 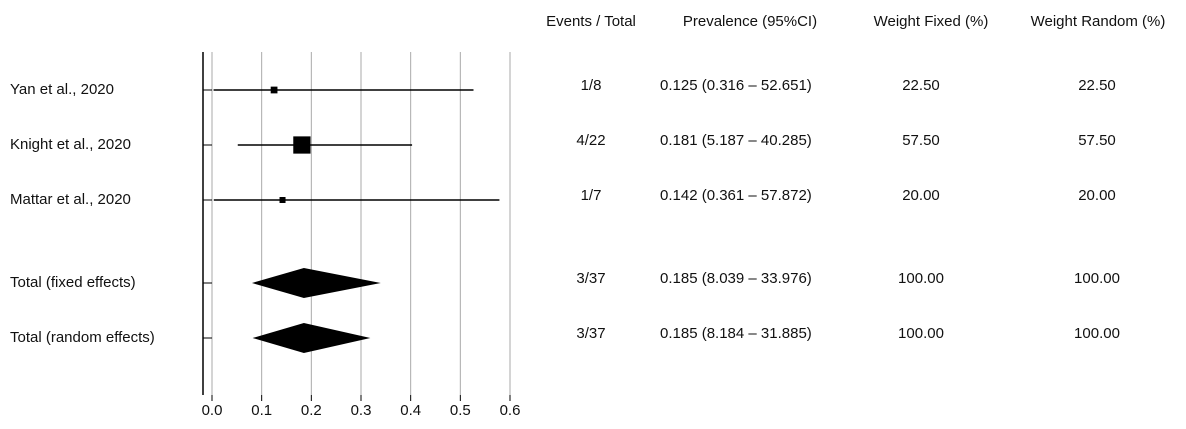 I want to click on study-label: Total (random effects), so click(x=82, y=337).